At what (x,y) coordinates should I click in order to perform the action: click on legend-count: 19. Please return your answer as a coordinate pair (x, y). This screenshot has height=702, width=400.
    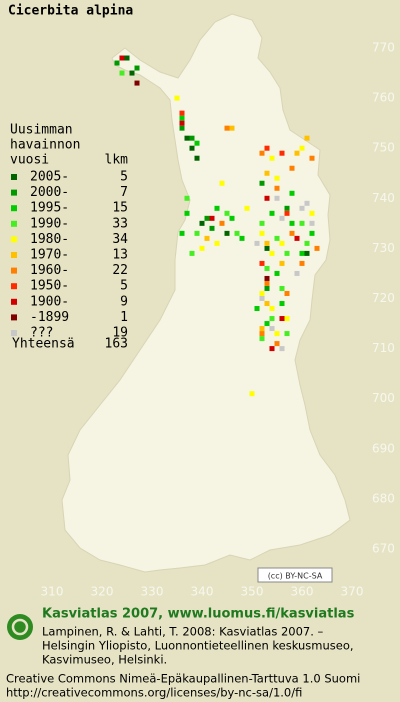
    Looking at the image, I should click on (120, 333).